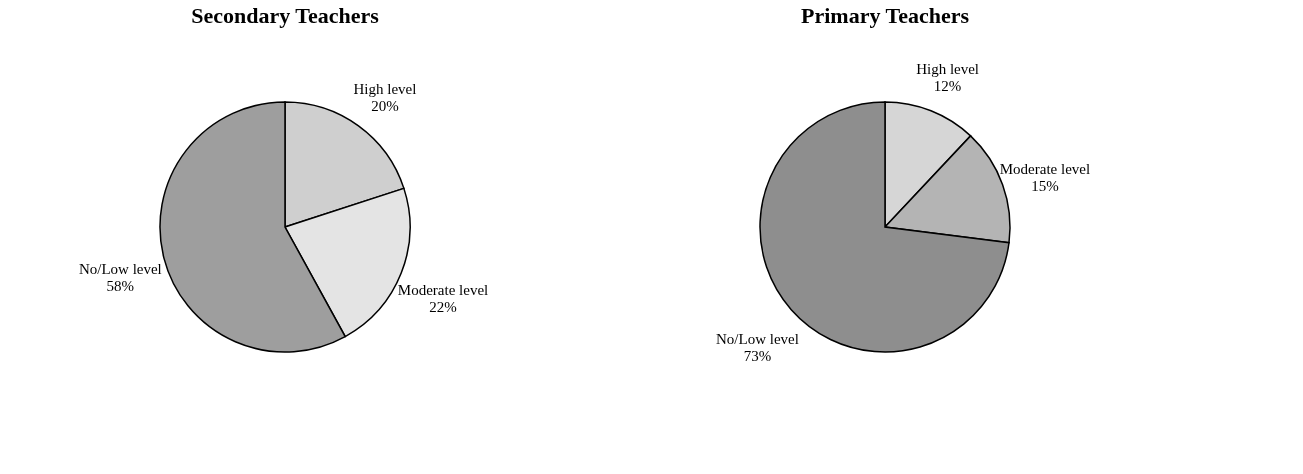 The image size is (1303, 474). Describe the element at coordinates (443, 306) in the screenshot. I see `data-label: 22%` at that location.